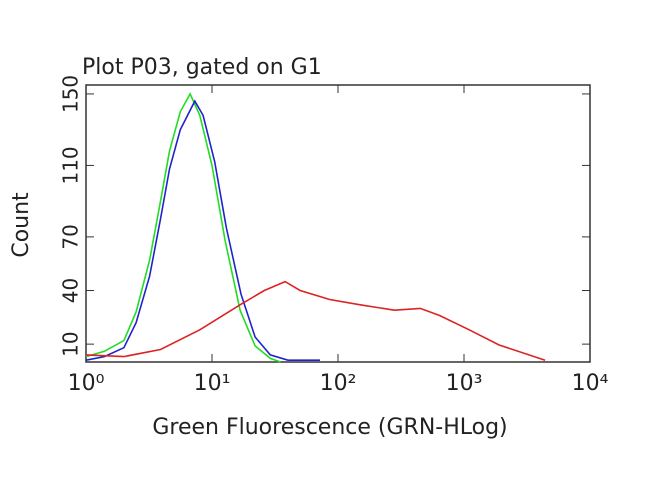 This screenshot has width=650, height=492. Describe the element at coordinates (329, 427) in the screenshot. I see `x-axis-label: Green Fluorescence (GRN-HLog)` at that location.